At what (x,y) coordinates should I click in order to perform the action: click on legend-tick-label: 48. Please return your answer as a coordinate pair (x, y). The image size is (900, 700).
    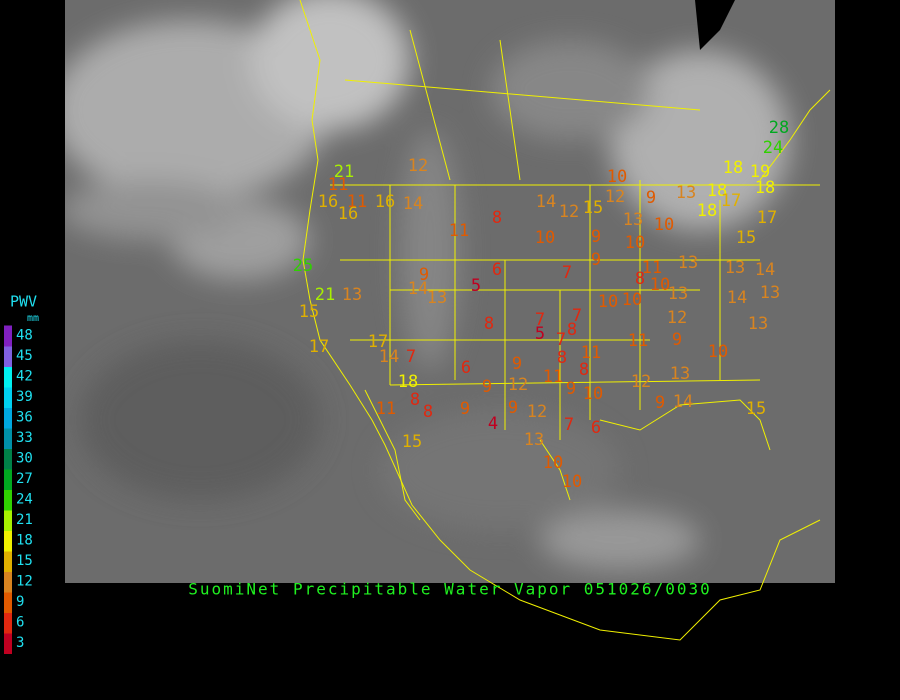
    Looking at the image, I should click on (24, 336).